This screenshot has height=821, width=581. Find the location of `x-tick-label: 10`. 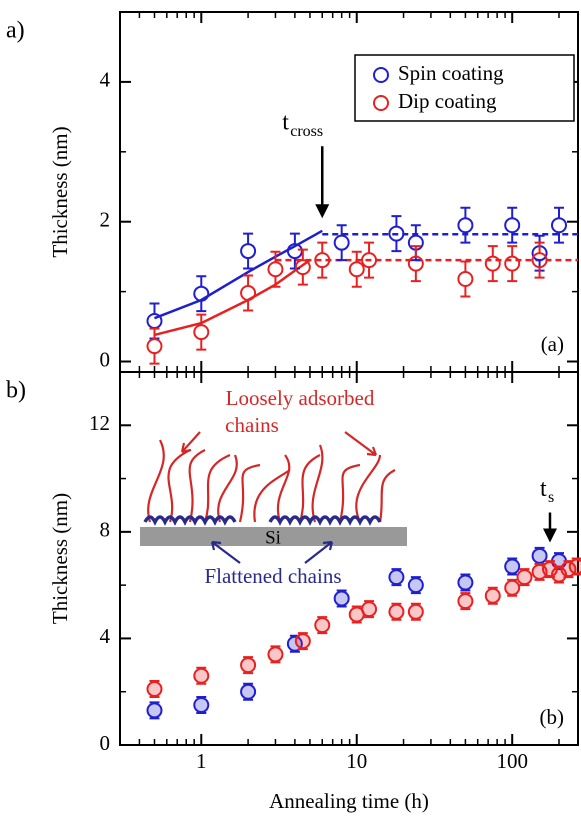

x-tick-label: 10 is located at coordinates (356, 761).